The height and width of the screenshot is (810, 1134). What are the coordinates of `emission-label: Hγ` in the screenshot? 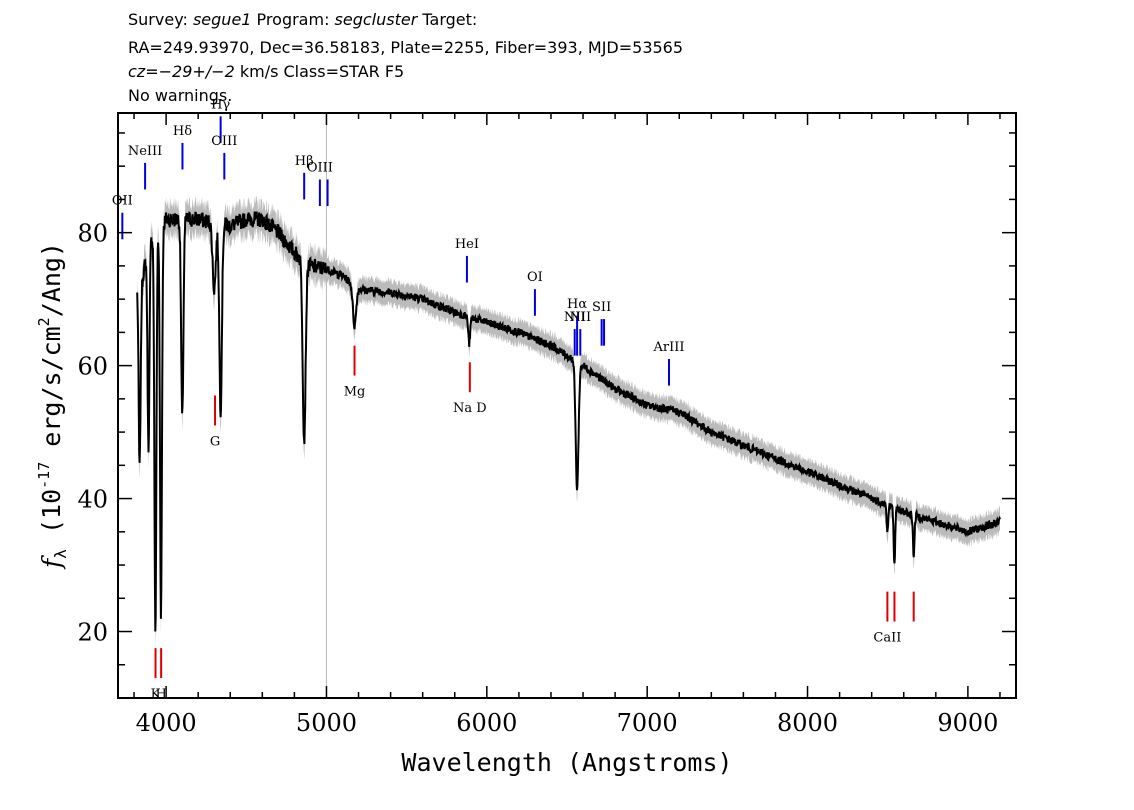 It's located at (220, 104).